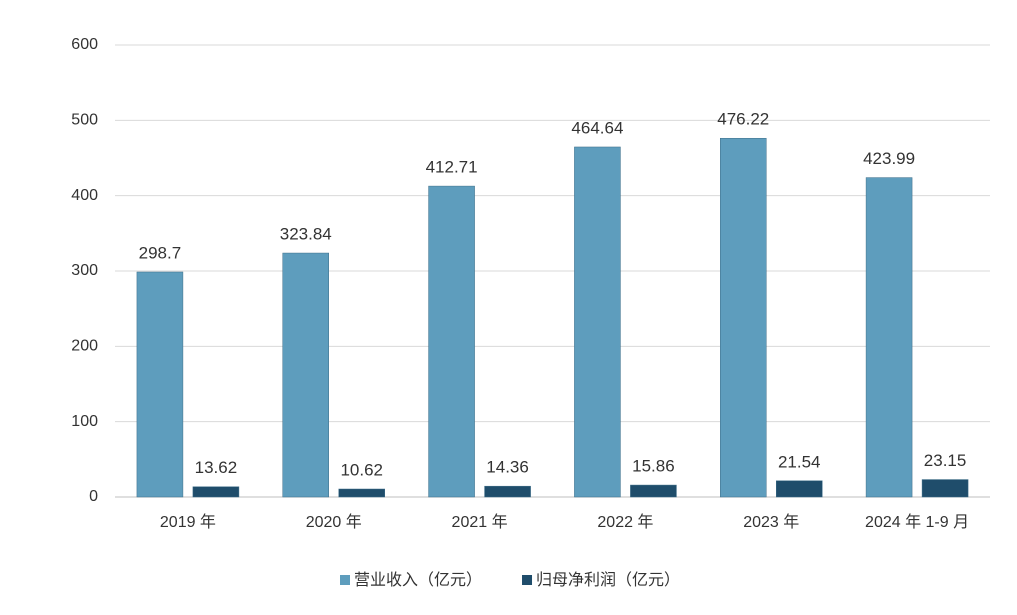 This screenshot has width=1017, height=615. What do you see at coordinates (799, 461) in the screenshot?
I see `data-label: 21.54` at bounding box center [799, 461].